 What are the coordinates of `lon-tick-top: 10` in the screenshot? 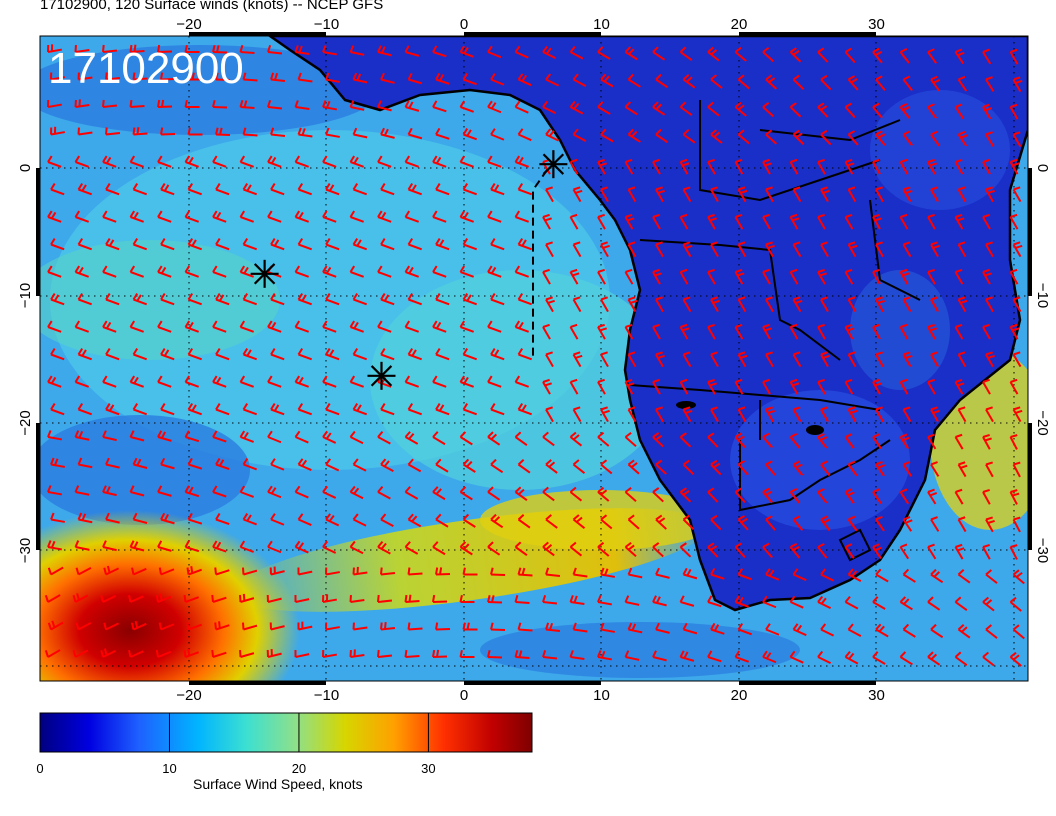 It's located at (601, 24).